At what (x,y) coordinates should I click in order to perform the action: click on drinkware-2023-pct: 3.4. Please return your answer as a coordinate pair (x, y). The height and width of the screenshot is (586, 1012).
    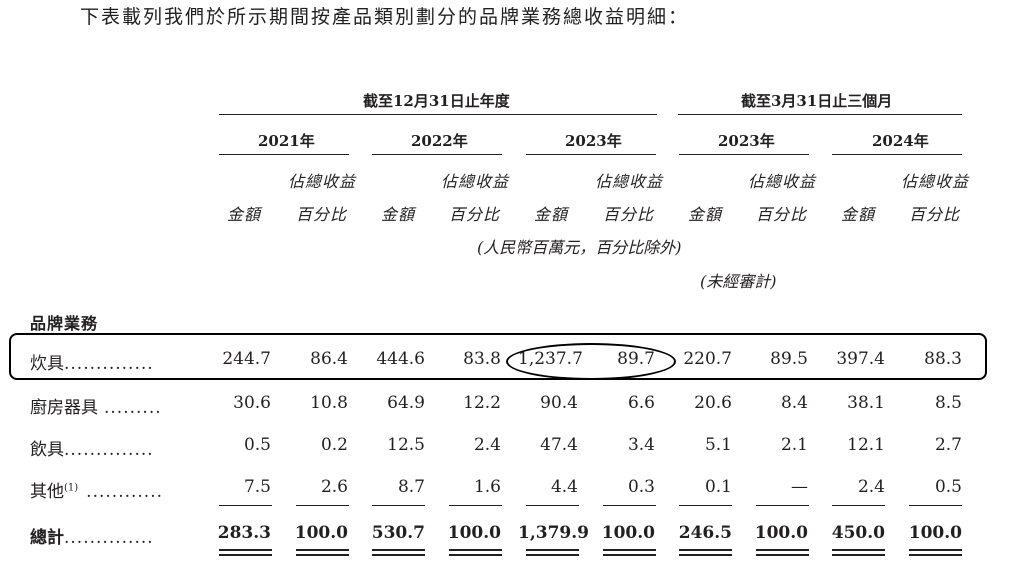
    Looking at the image, I should click on (641, 445).